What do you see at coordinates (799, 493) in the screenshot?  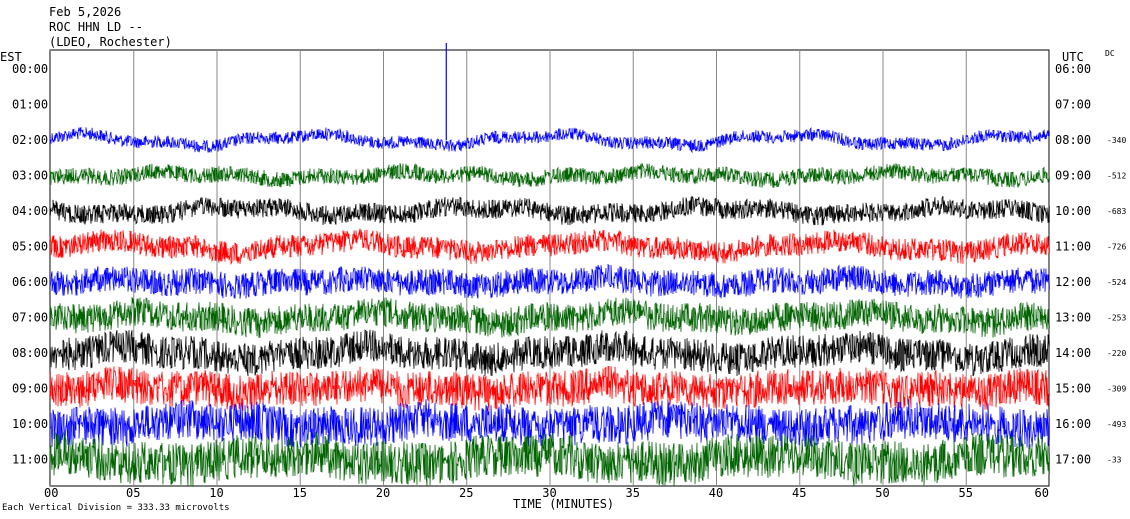 I see `x-tick-label: 45` at bounding box center [799, 493].